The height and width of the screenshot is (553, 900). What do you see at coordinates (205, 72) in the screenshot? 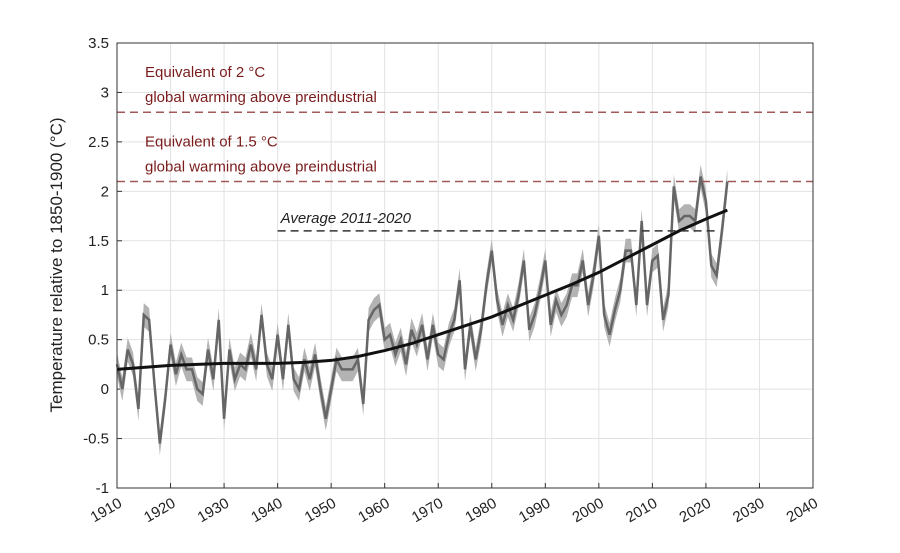
I see `reference-label: Equivalent of 2 °C` at bounding box center [205, 72].